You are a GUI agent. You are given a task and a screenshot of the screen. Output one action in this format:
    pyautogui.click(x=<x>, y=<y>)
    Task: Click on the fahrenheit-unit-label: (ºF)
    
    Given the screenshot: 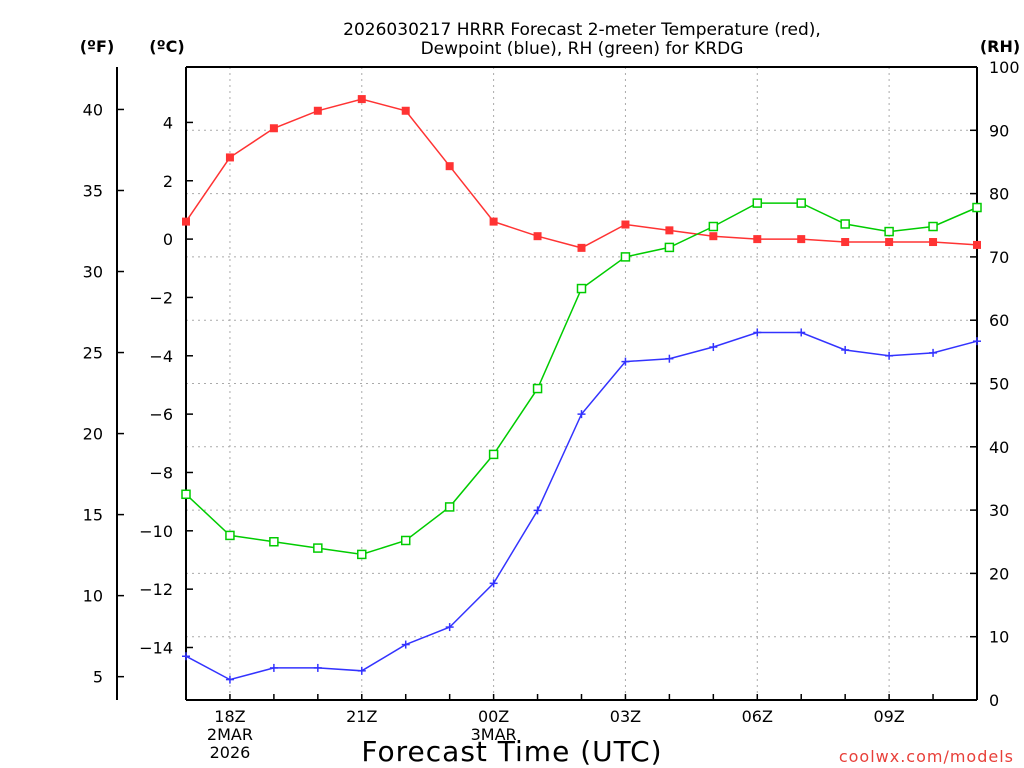 What is the action you would take?
    pyautogui.click(x=97, y=46)
    